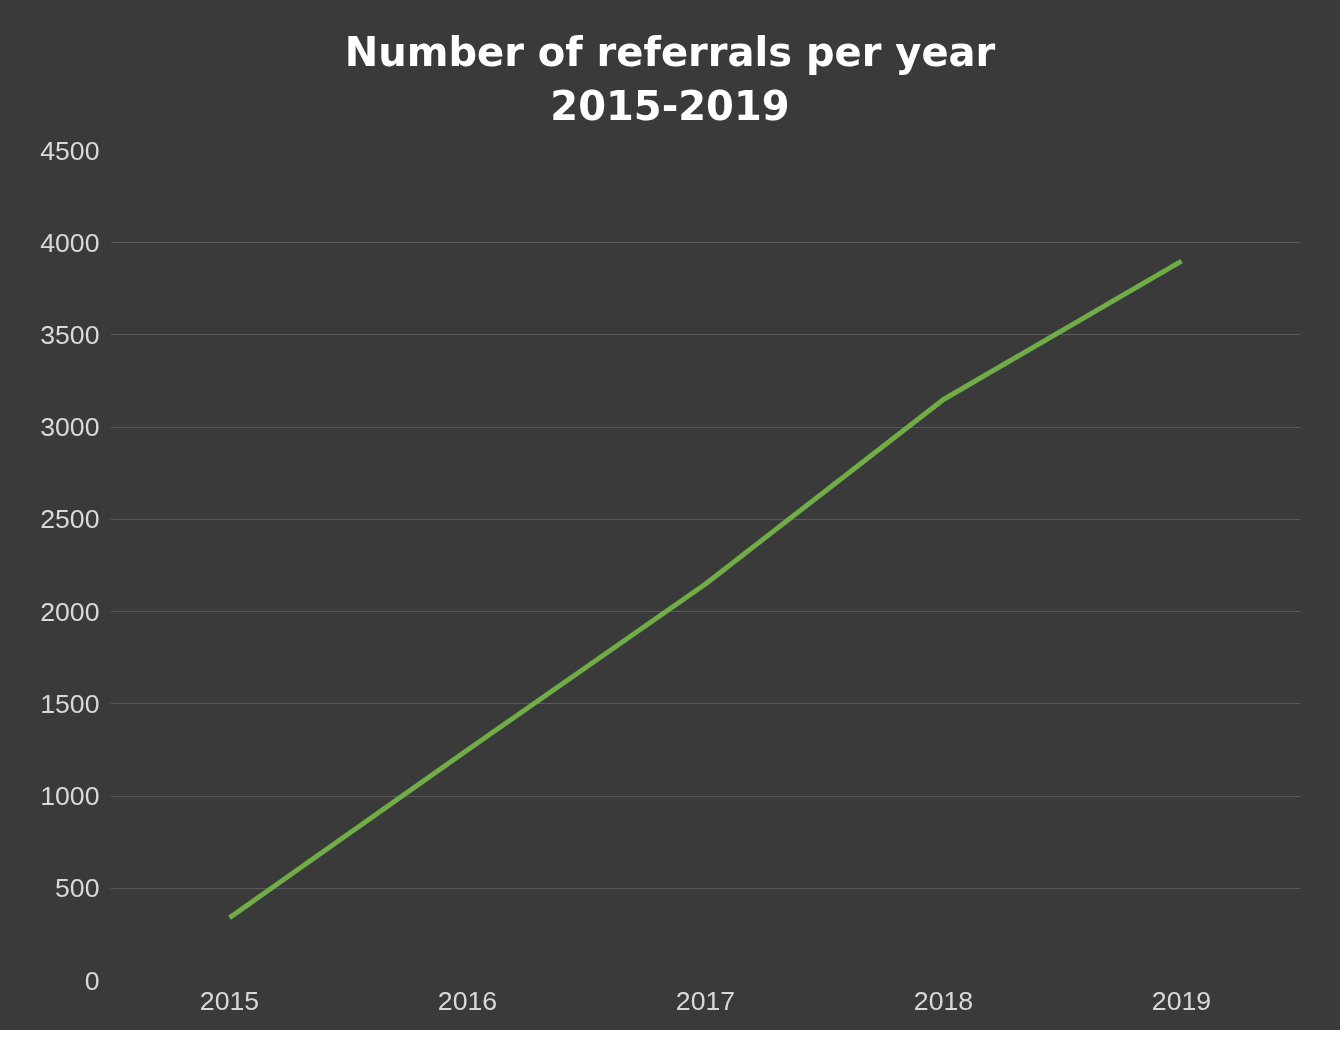 Image resolution: width=1344 pixels, height=1038 pixels. Describe the element at coordinates (467, 1000) in the screenshot. I see `x-tick-label: 2016` at that location.